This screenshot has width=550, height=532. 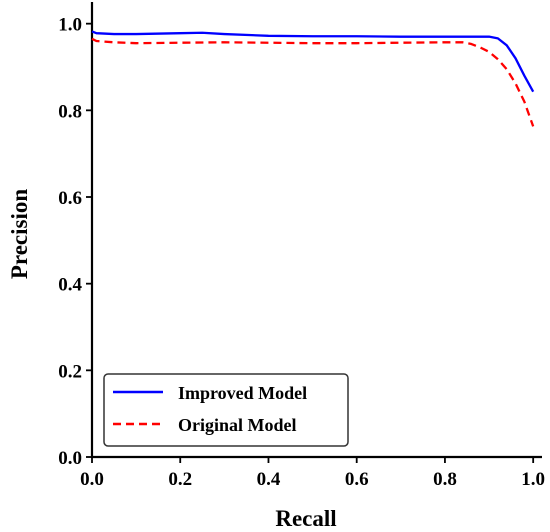 I want to click on x-tick-label: 0.2, so click(x=180, y=479).